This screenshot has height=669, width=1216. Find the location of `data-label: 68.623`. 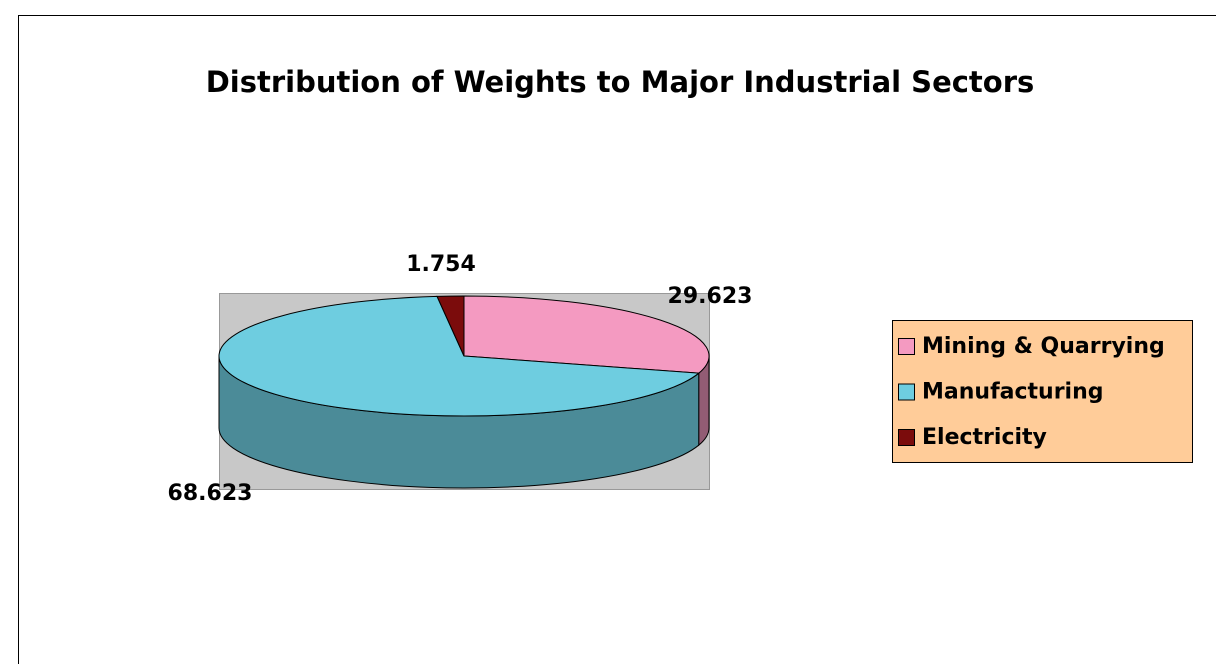

data-label: 68.623 is located at coordinates (210, 493).